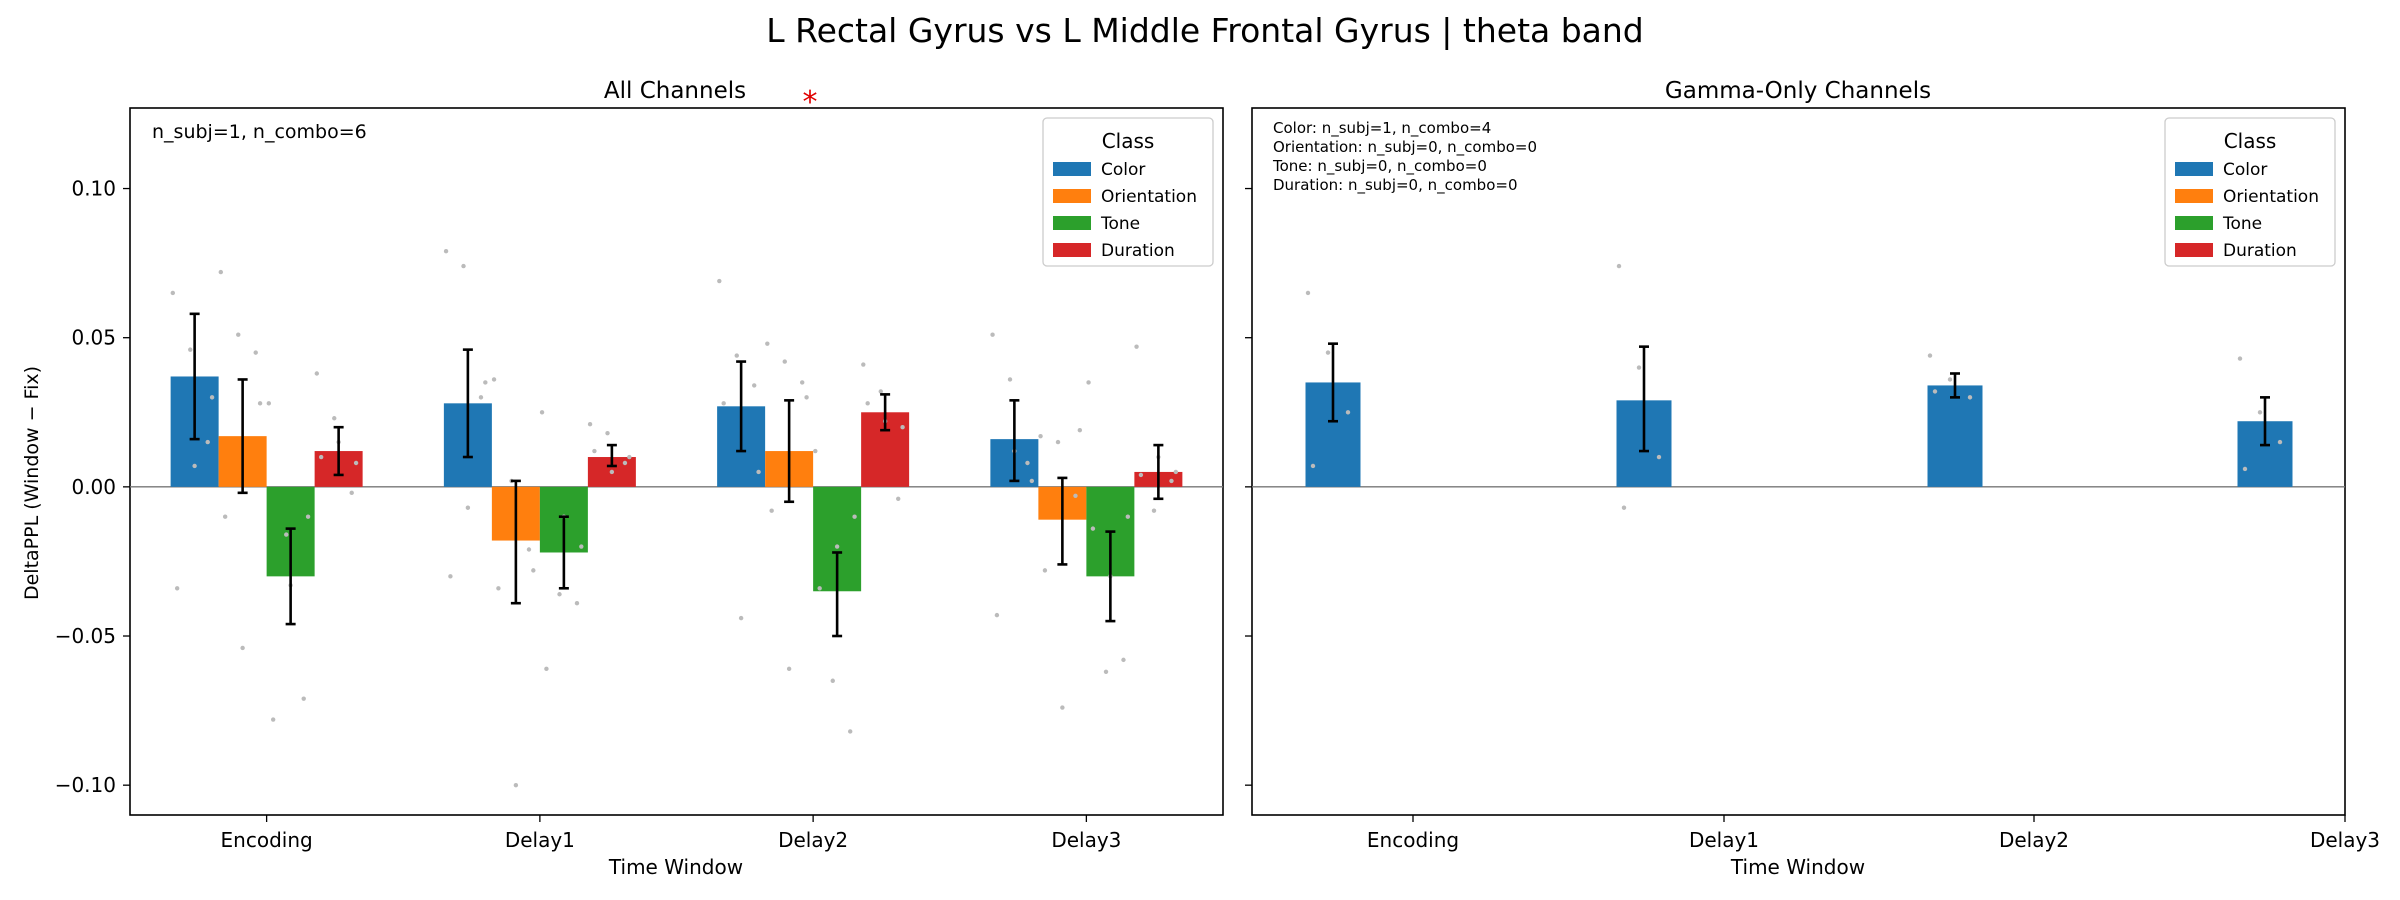  I want to click on significance-star: *, so click(810, 102).